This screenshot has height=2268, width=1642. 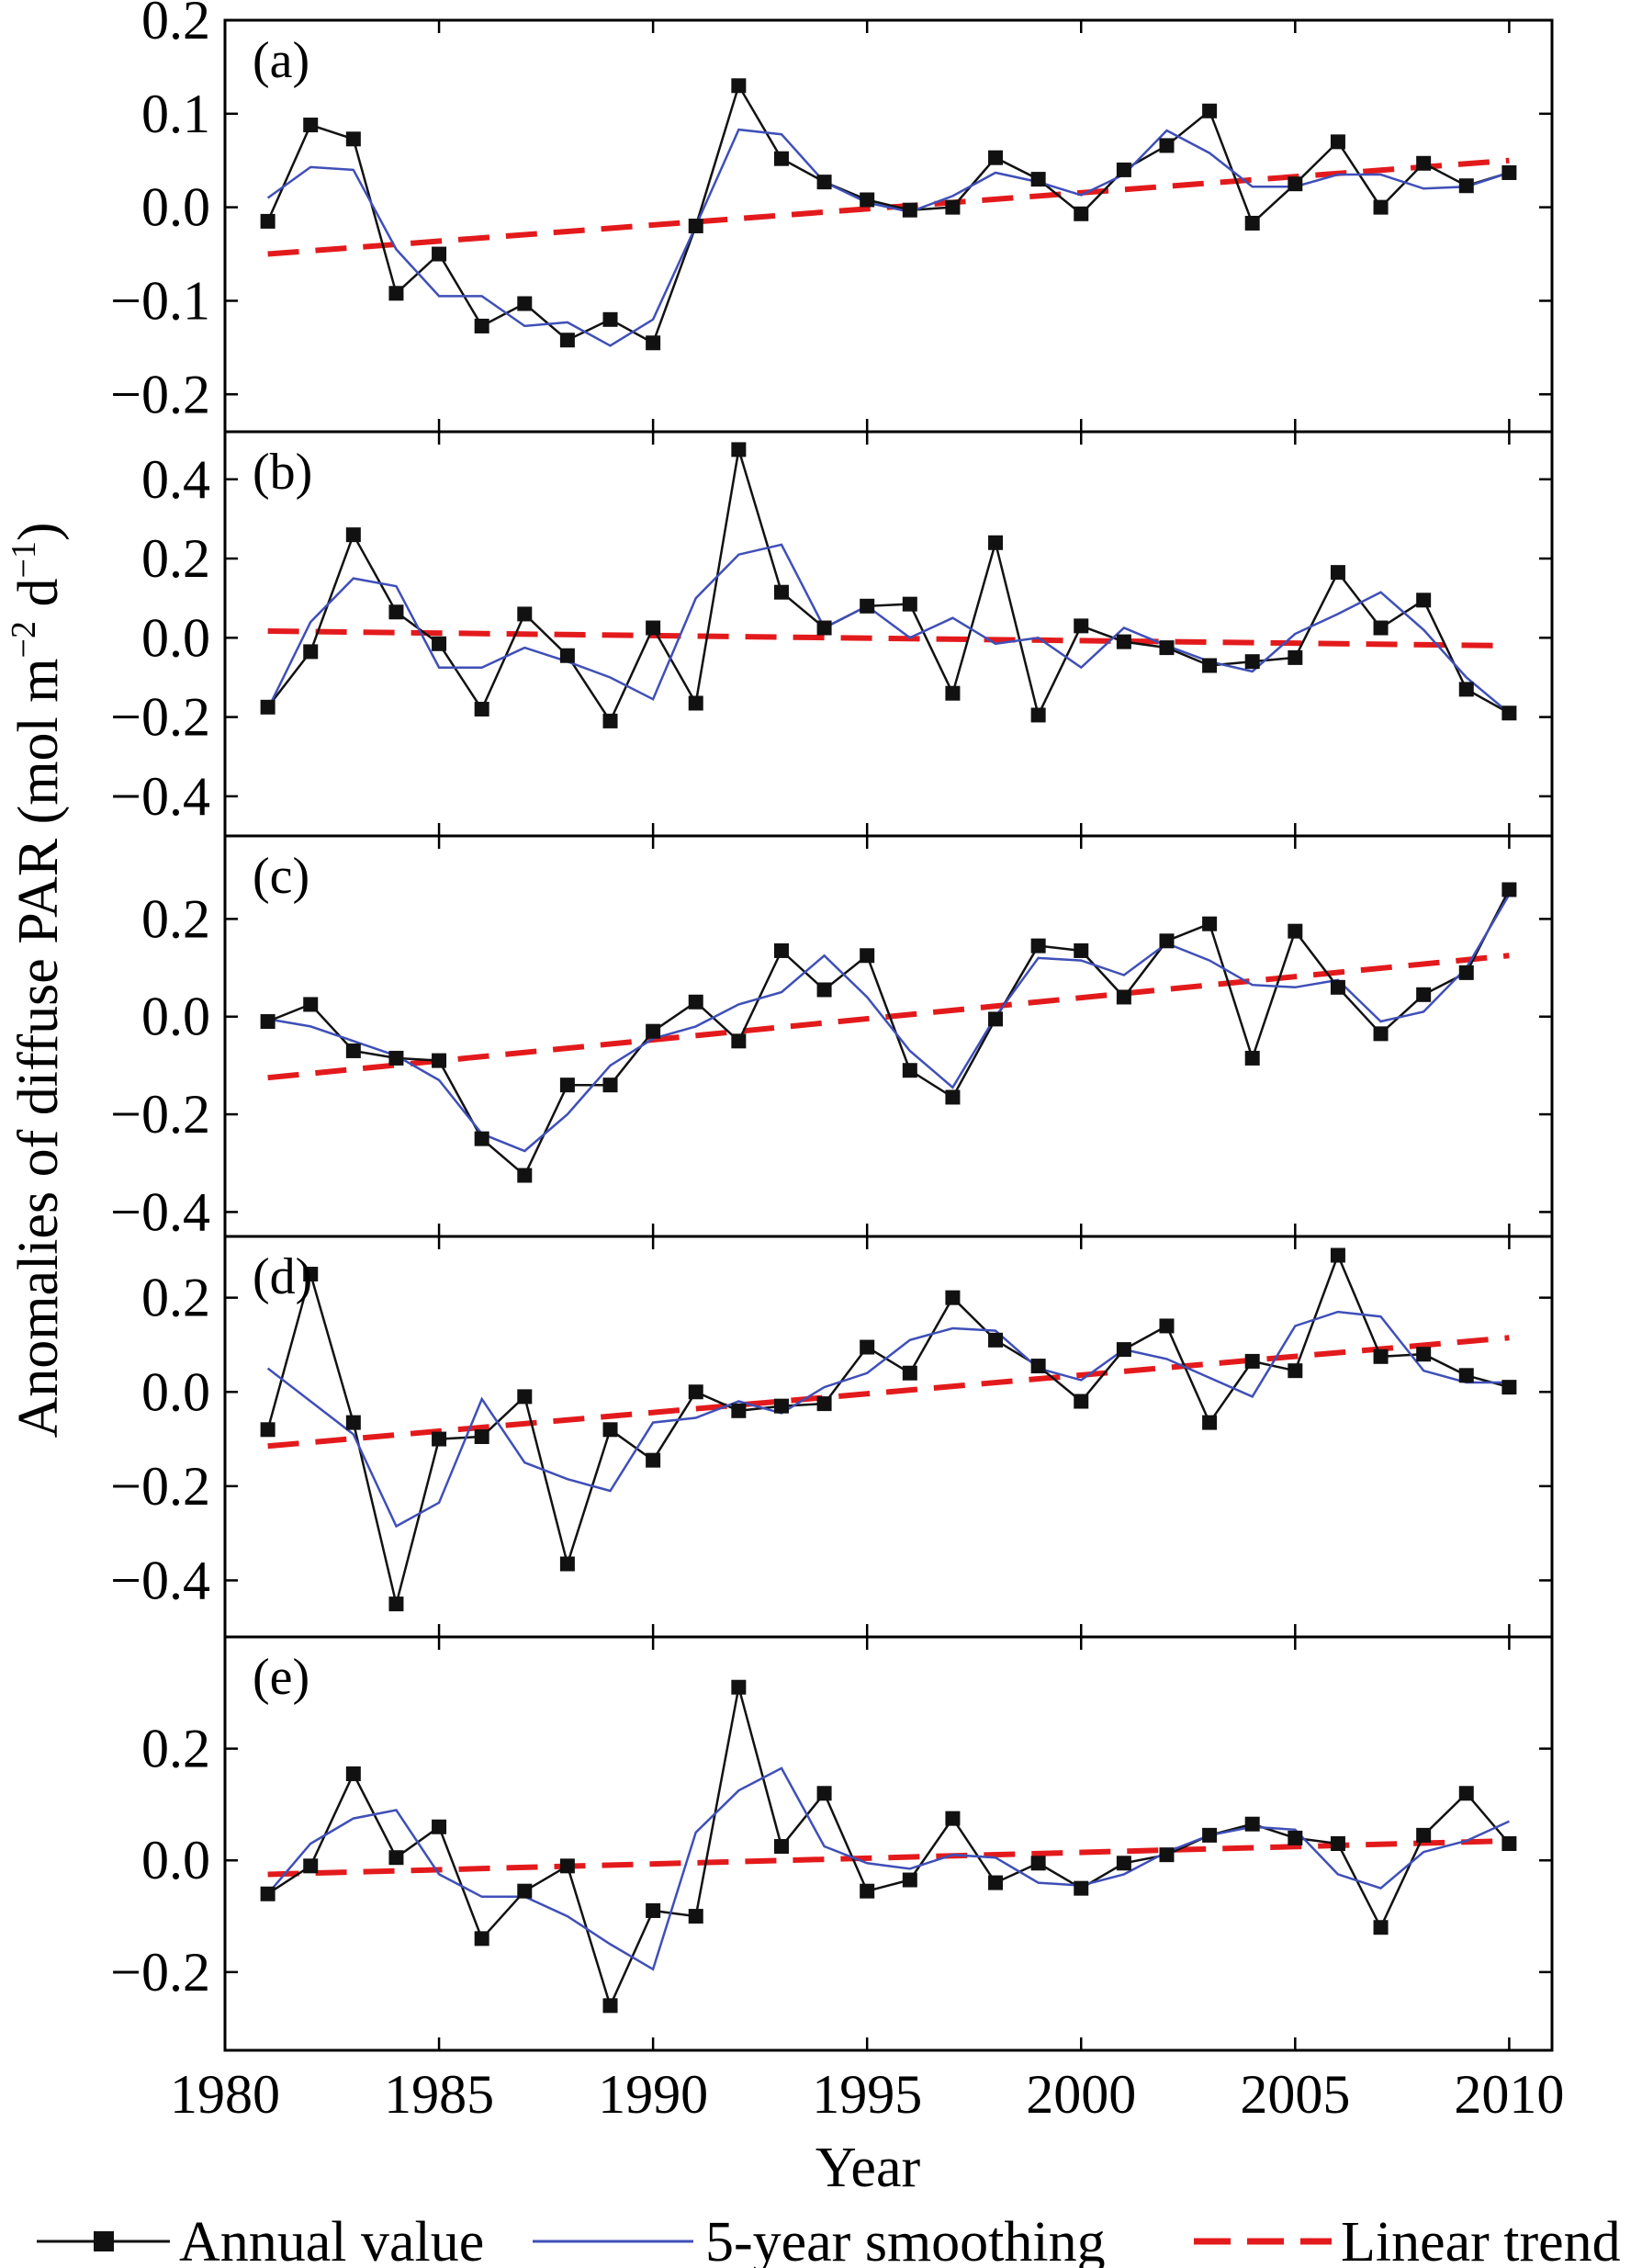 What do you see at coordinates (331, 2239) in the screenshot?
I see `legend-annual-label: Annual value` at bounding box center [331, 2239].